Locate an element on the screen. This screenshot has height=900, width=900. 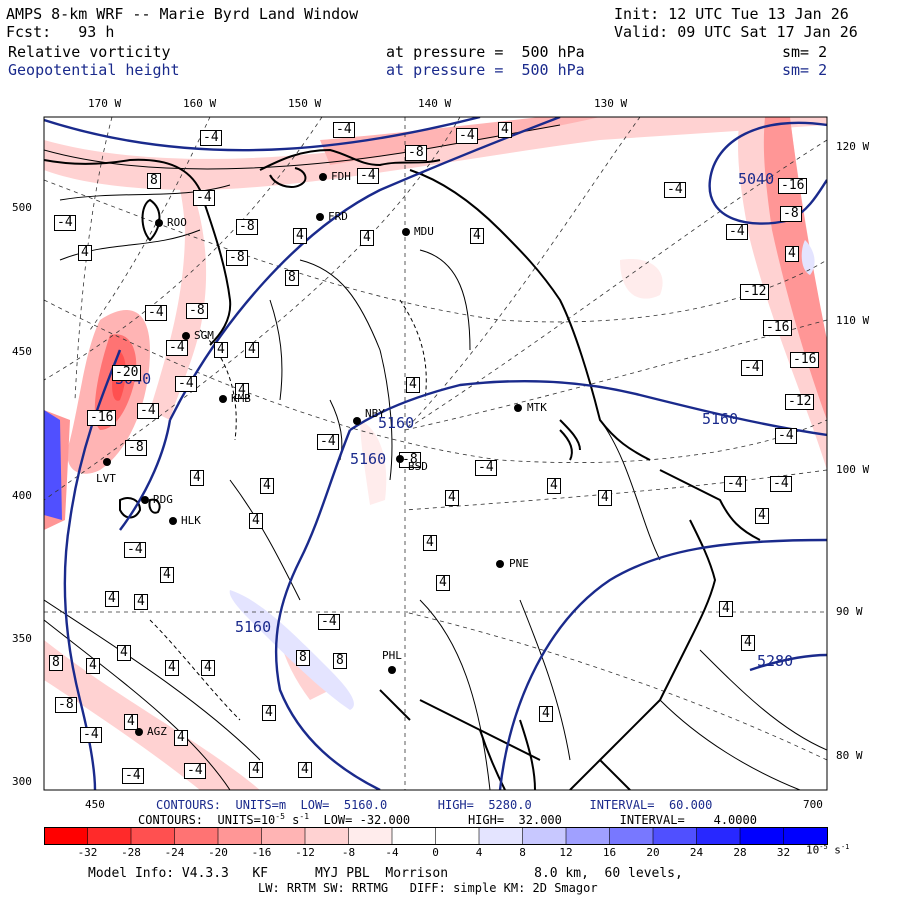
vorticity-label: -20 is located at coordinates (127, 373).